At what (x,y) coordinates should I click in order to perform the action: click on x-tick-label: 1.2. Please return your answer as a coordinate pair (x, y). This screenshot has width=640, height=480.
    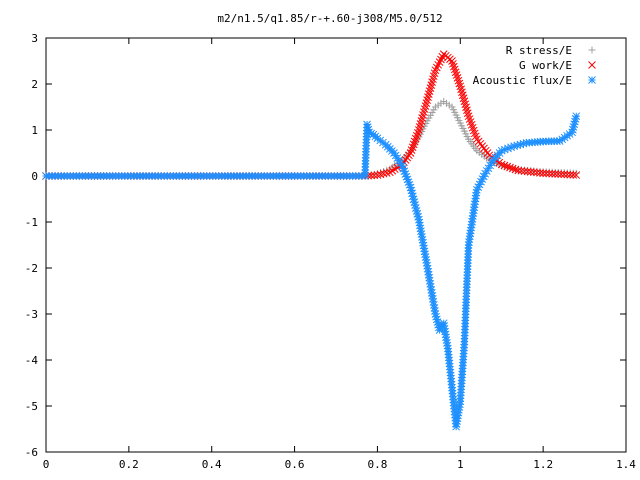
    Looking at the image, I should click on (543, 464).